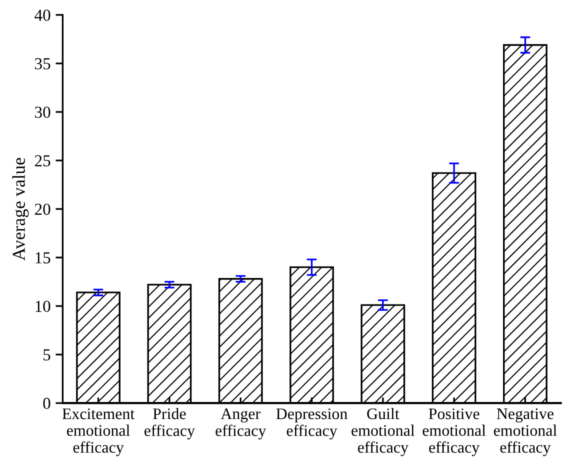 Image resolution: width=586 pixels, height=466 pixels. Describe the element at coordinates (43, 258) in the screenshot. I see `y-tick-label: 15` at that location.